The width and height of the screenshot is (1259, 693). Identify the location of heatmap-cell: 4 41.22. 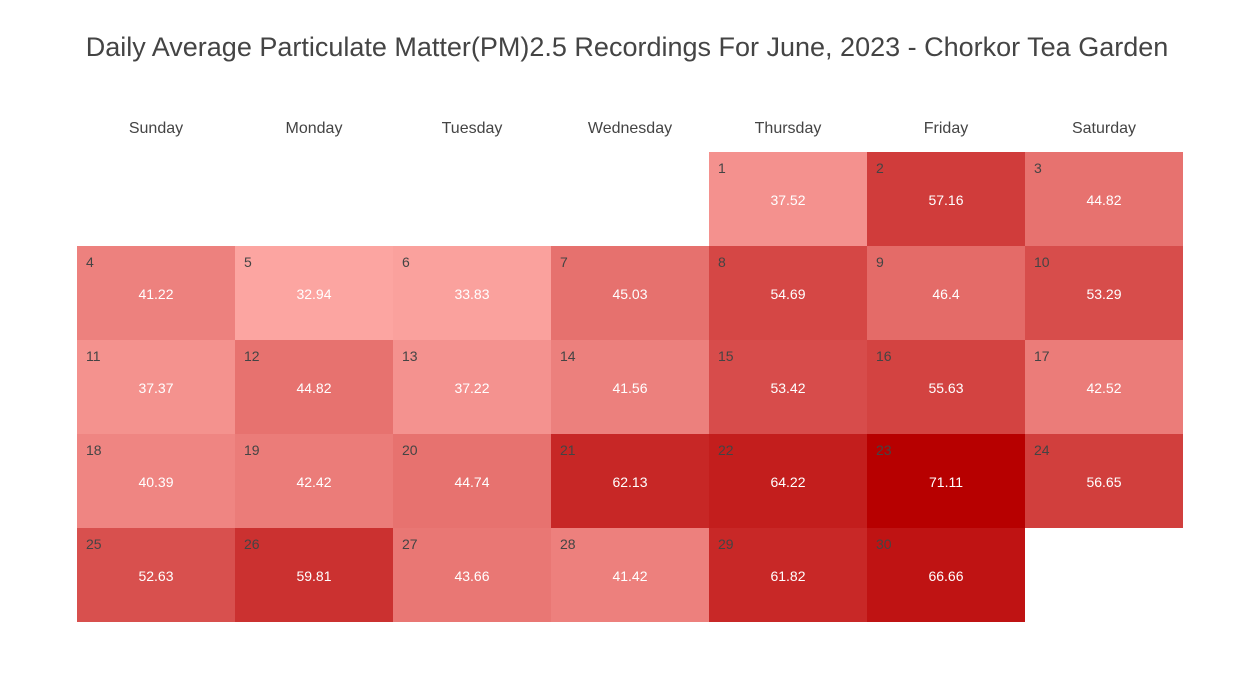
(156, 293).